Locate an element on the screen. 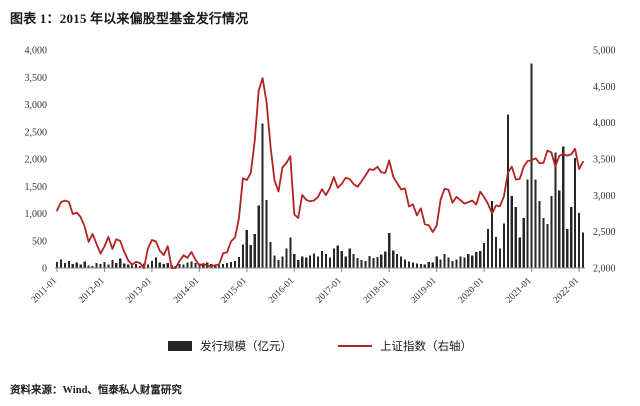 The height and width of the screenshot is (406, 640). right-axis-tick-label: 2,500 is located at coordinates (604, 232).